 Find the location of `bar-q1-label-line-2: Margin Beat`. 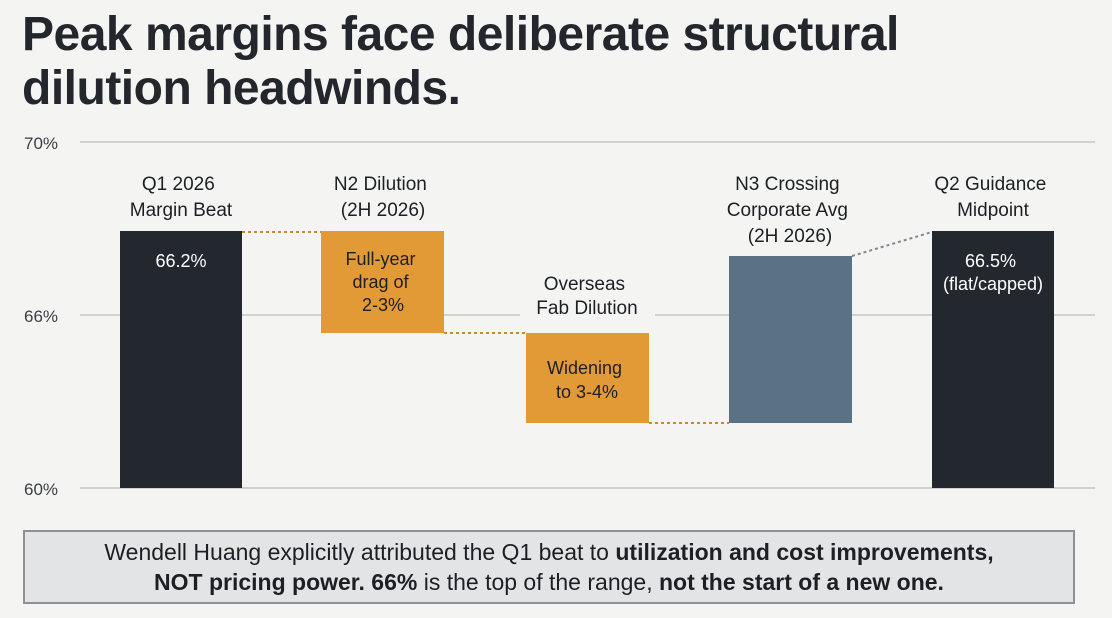

bar-q1-label-line-2: Margin Beat is located at coordinates (181, 210).